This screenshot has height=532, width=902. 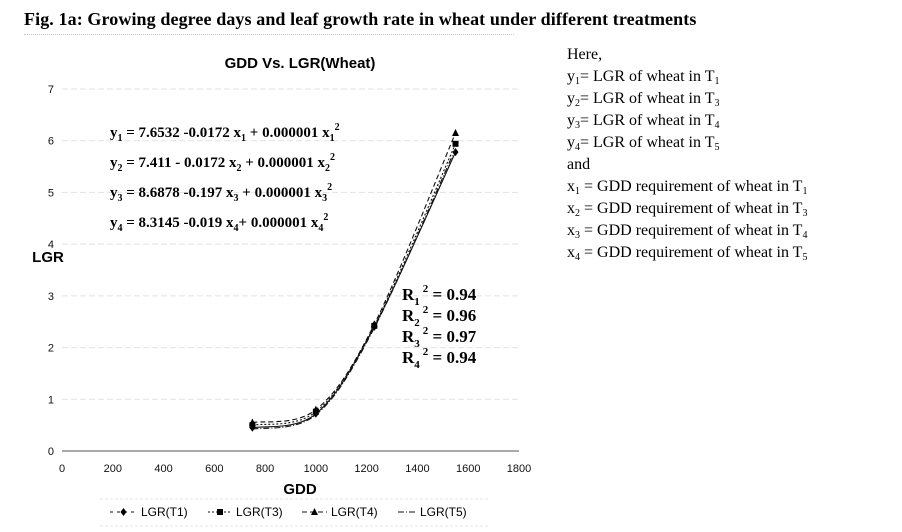 What do you see at coordinates (579, 164) in the screenshot?
I see `notes-and: and` at bounding box center [579, 164].